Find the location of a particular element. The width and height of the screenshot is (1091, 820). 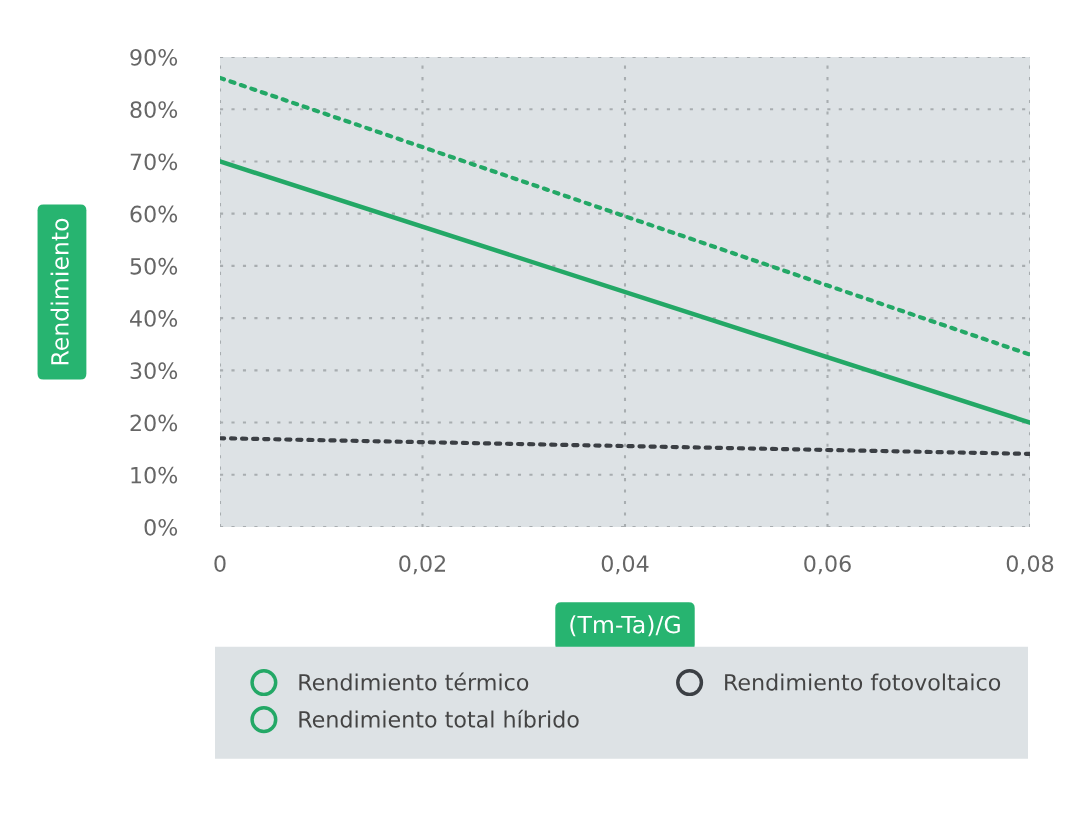

y-tick-label: 50% is located at coordinates (154, 266).